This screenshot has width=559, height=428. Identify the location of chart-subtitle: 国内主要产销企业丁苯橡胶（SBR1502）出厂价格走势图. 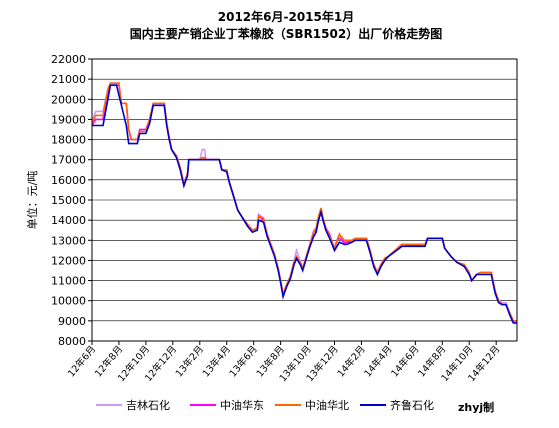
(286, 33).